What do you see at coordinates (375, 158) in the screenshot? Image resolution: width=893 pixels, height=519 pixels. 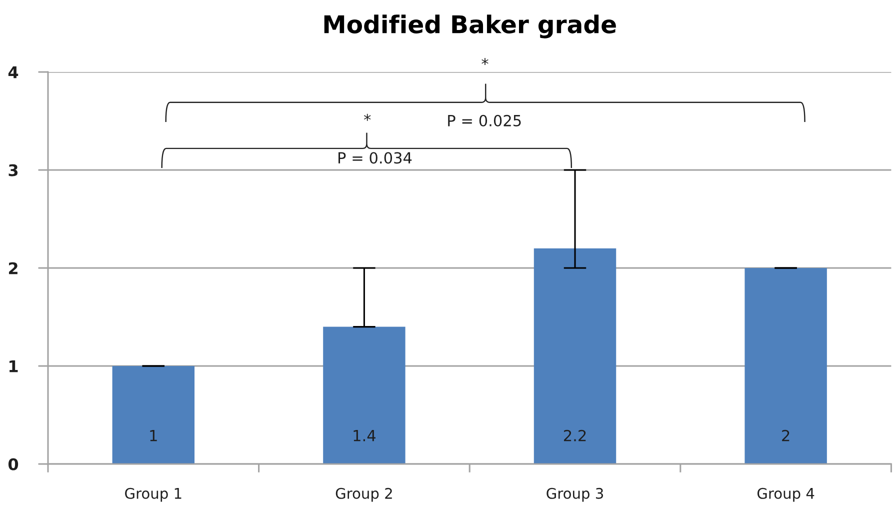 I see `annotation: P = 0.034` at bounding box center [375, 158].